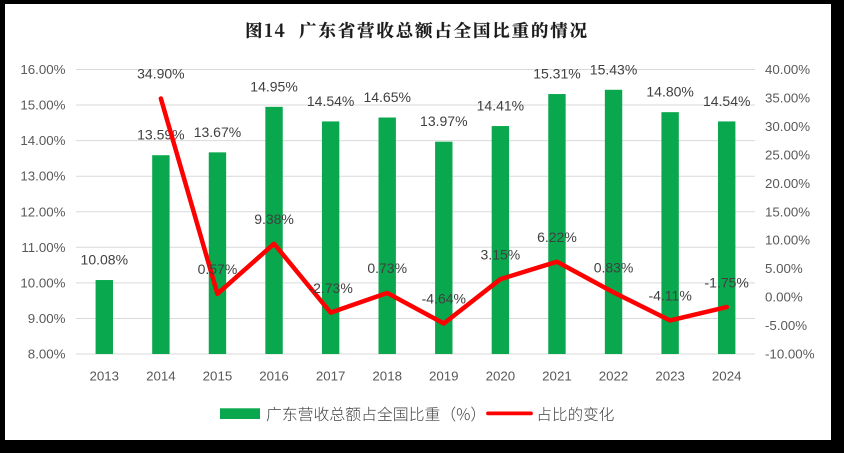 This screenshot has height=453, width=844. I want to click on svg-text: 14.95%, so click(273, 86).